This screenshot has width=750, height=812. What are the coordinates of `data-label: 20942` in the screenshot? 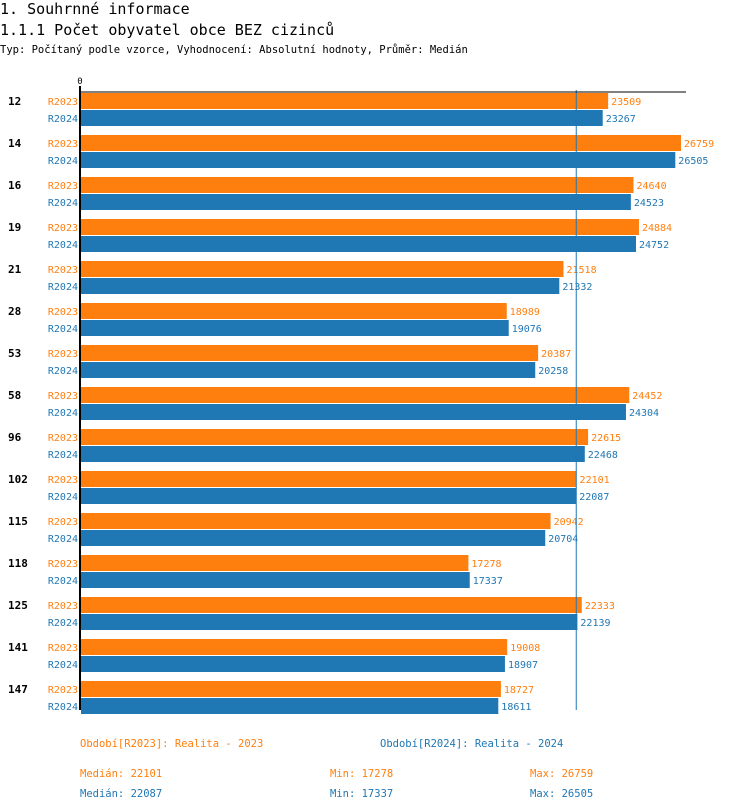 It's located at (569, 522).